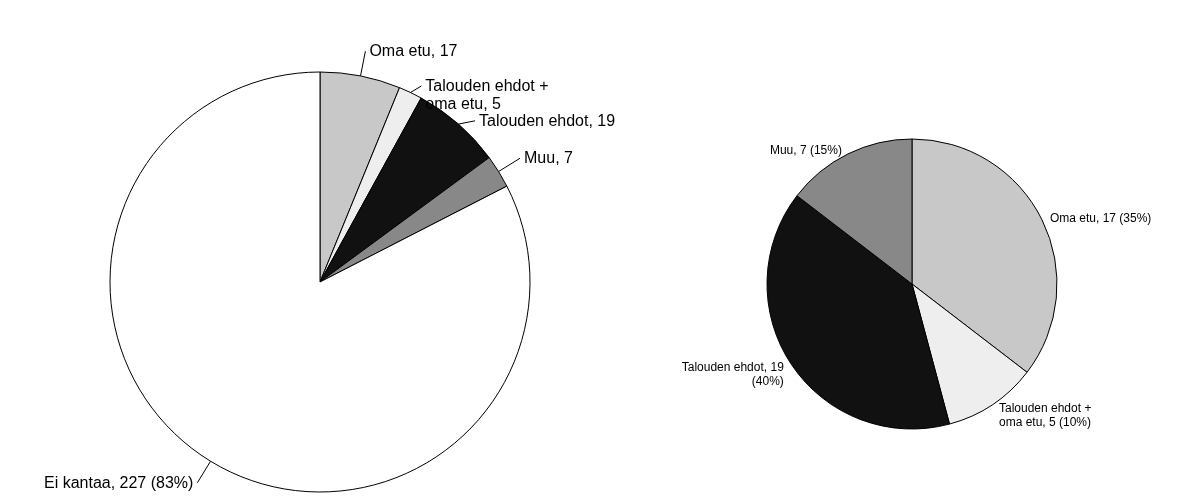 This screenshot has width=1191, height=499. What do you see at coordinates (118, 482) in the screenshot?
I see `slice-label: Ei kantaa, 227 (83%)` at bounding box center [118, 482].